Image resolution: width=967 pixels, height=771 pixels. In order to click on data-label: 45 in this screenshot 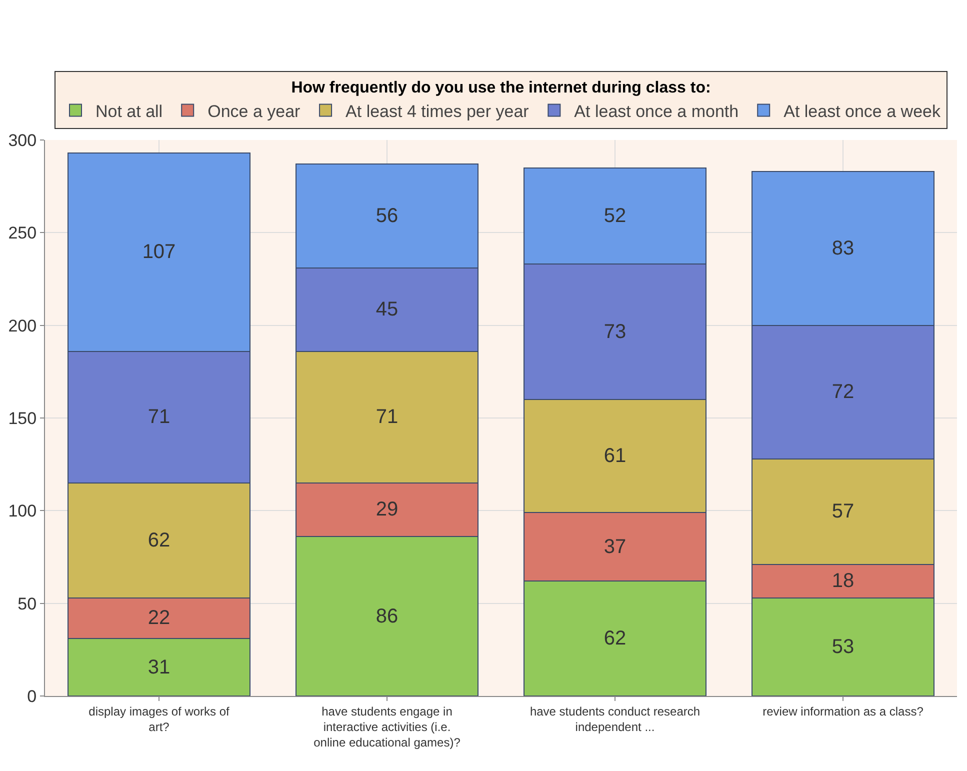, I will do `click(387, 309)`.